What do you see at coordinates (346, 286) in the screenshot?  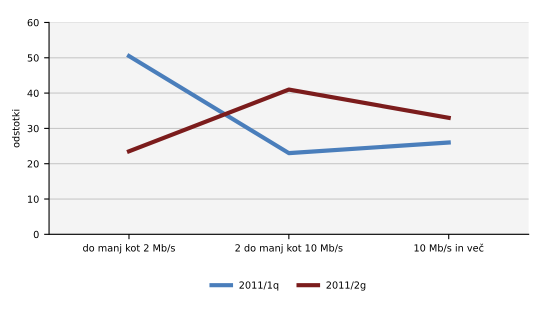 I see `legend-label: 2011/2g` at bounding box center [346, 286].